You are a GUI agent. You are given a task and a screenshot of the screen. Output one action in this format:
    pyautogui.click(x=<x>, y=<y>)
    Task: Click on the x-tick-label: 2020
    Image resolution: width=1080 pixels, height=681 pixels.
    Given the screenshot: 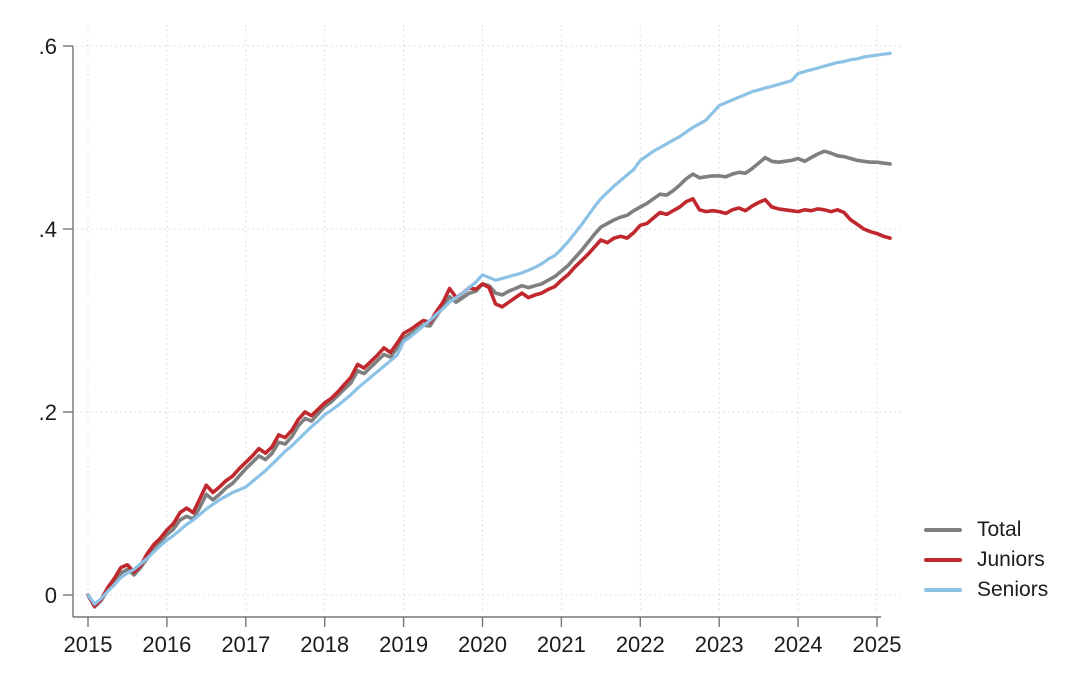 What is the action you would take?
    pyautogui.click(x=482, y=644)
    